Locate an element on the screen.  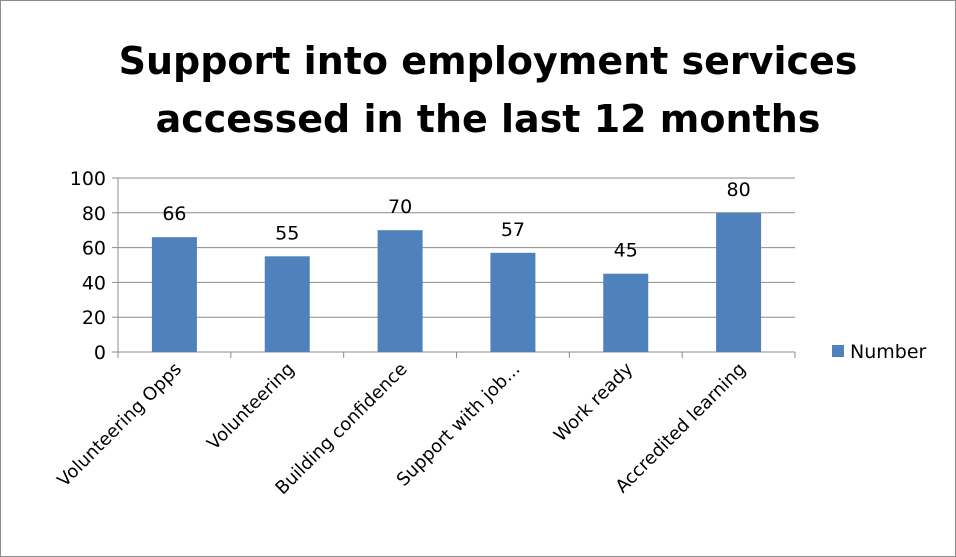
y-tick-labels: 0 20 40 60 80 100 is located at coordinates (88, 266).